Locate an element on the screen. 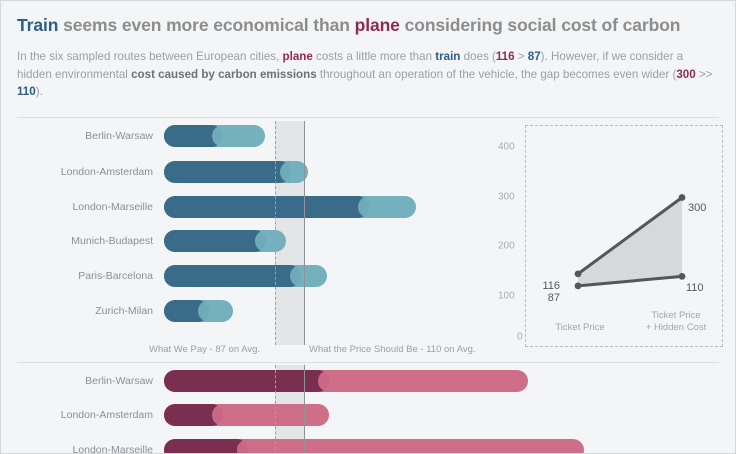 The height and width of the screenshot is (454, 736). title-text-1: seems even more economical than is located at coordinates (206, 25).